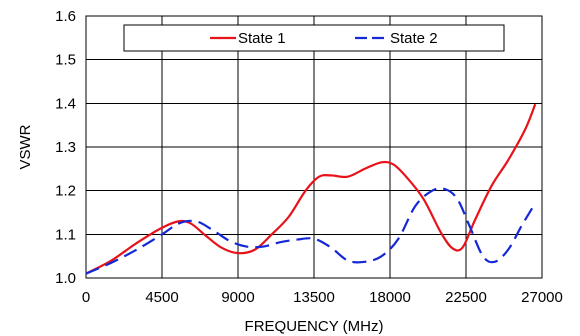 The width and height of the screenshot is (580, 336). Describe the element at coordinates (65, 103) in the screenshot. I see `y-tick-label: 1.4` at that location.